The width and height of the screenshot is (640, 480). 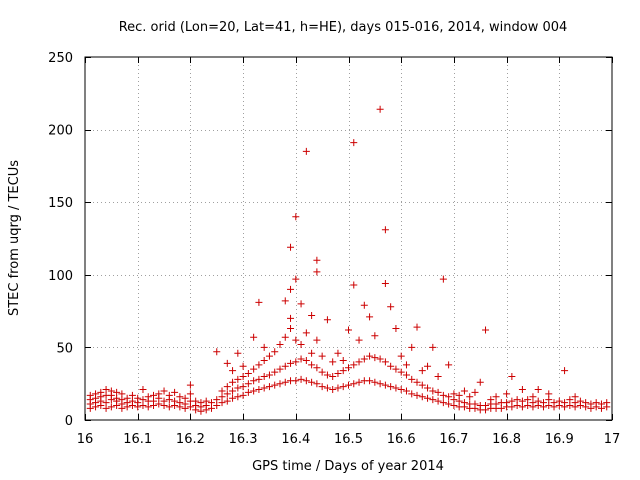 What do you see at coordinates (401, 439) in the screenshot?
I see `x-tick-label: 16.6` at bounding box center [401, 439].